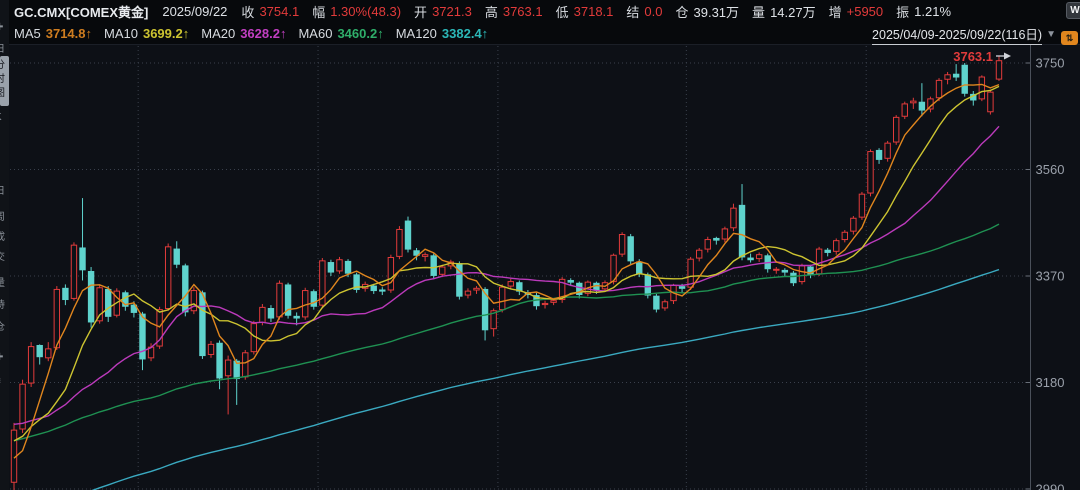 The width and height of the screenshot is (1080, 490). I want to click on watermark-w-icon: W, so click(1073, 10).